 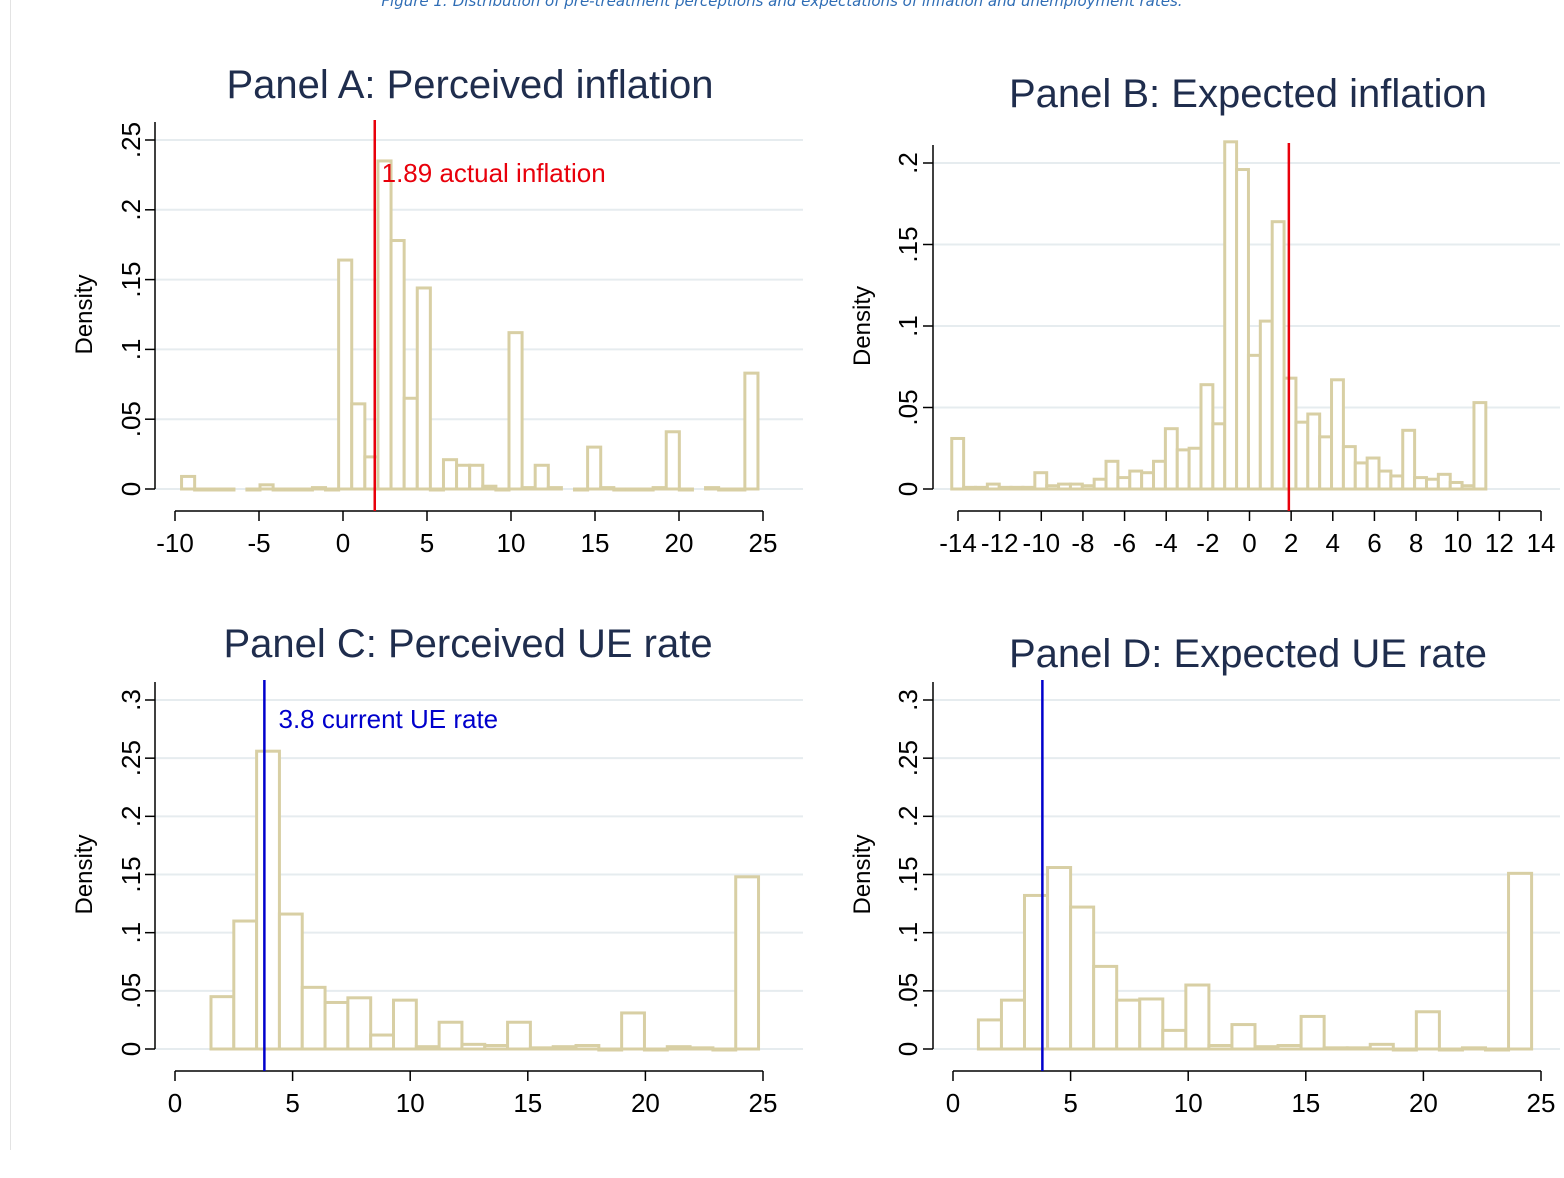 What do you see at coordinates (1291, 543) in the screenshot?
I see `x-tick-label: 2` at bounding box center [1291, 543].